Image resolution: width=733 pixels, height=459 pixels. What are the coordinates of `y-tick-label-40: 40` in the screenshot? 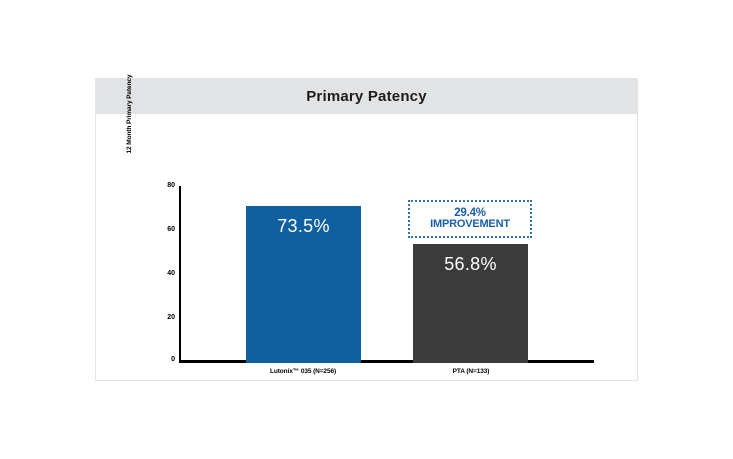 It's located at (171, 273).